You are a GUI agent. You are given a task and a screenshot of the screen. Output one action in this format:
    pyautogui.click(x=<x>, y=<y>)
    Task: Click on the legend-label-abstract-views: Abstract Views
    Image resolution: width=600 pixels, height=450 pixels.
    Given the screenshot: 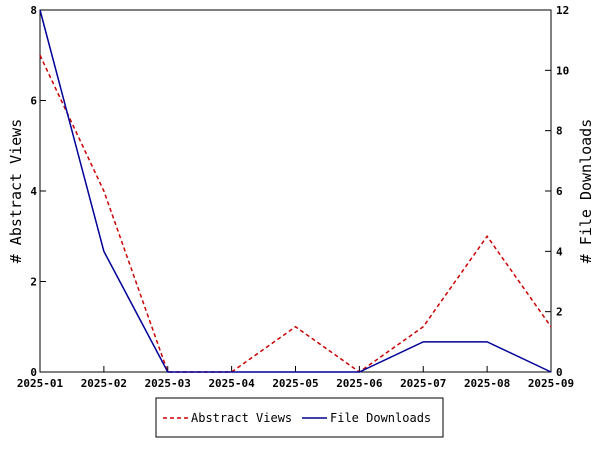 What is the action you would take?
    pyautogui.click(x=241, y=418)
    